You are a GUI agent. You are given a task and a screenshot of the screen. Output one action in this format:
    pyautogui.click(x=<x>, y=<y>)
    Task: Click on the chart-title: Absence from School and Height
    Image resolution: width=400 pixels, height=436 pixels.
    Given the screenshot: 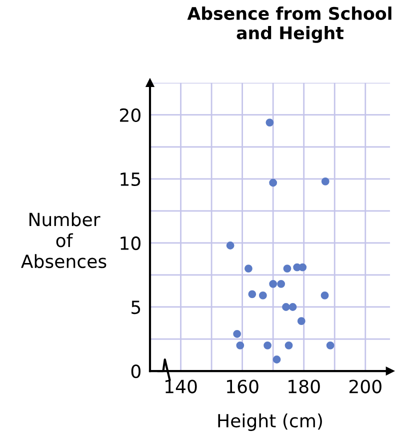 What is the action you would take?
    pyautogui.click(x=289, y=24)
    